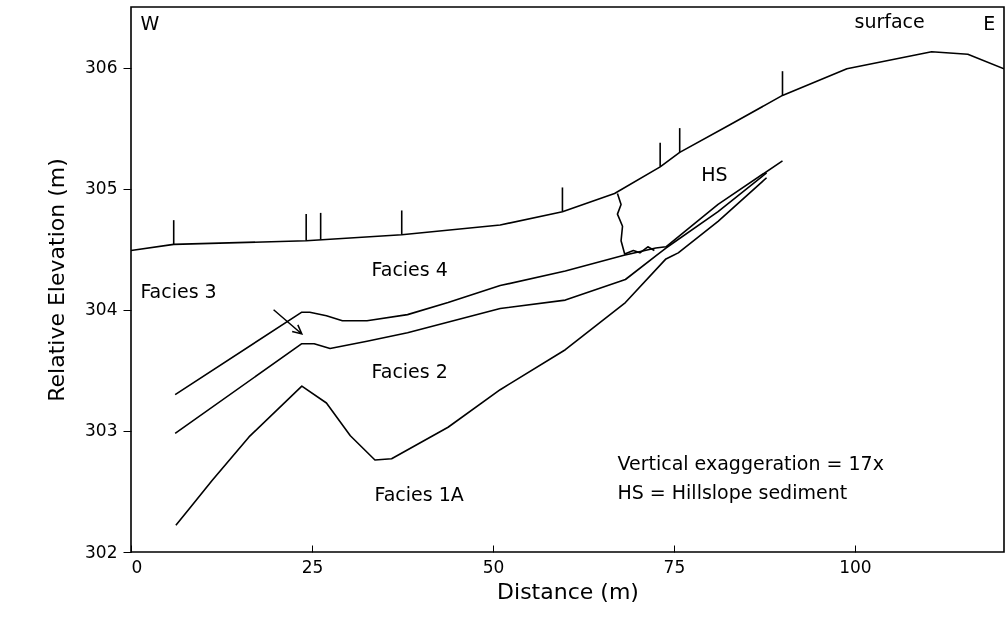 This screenshot has width=1005, height=638. Describe the element at coordinates (101, 188) in the screenshot. I see `y-tick-label: 305` at that location.